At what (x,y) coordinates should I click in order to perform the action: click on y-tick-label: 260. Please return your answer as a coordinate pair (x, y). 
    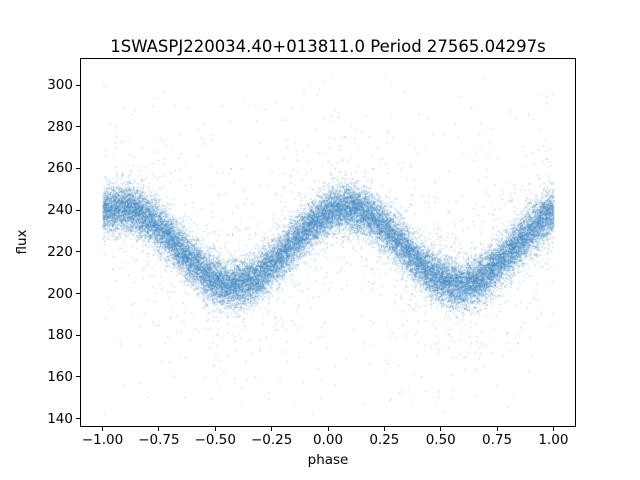
    Looking at the image, I should click on (60, 168).